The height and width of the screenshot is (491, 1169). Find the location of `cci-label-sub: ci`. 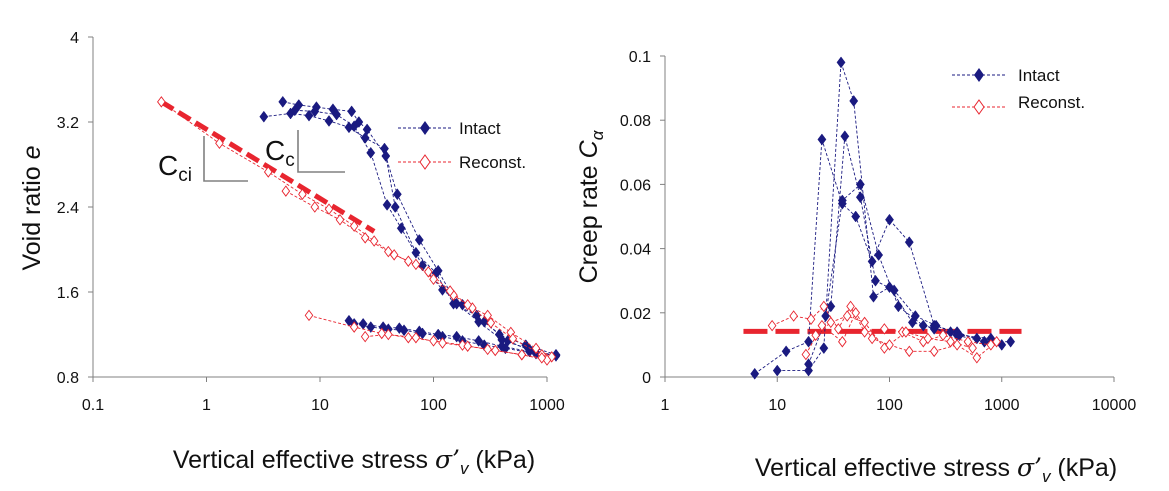

cci-label-sub: ci is located at coordinates (185, 175).